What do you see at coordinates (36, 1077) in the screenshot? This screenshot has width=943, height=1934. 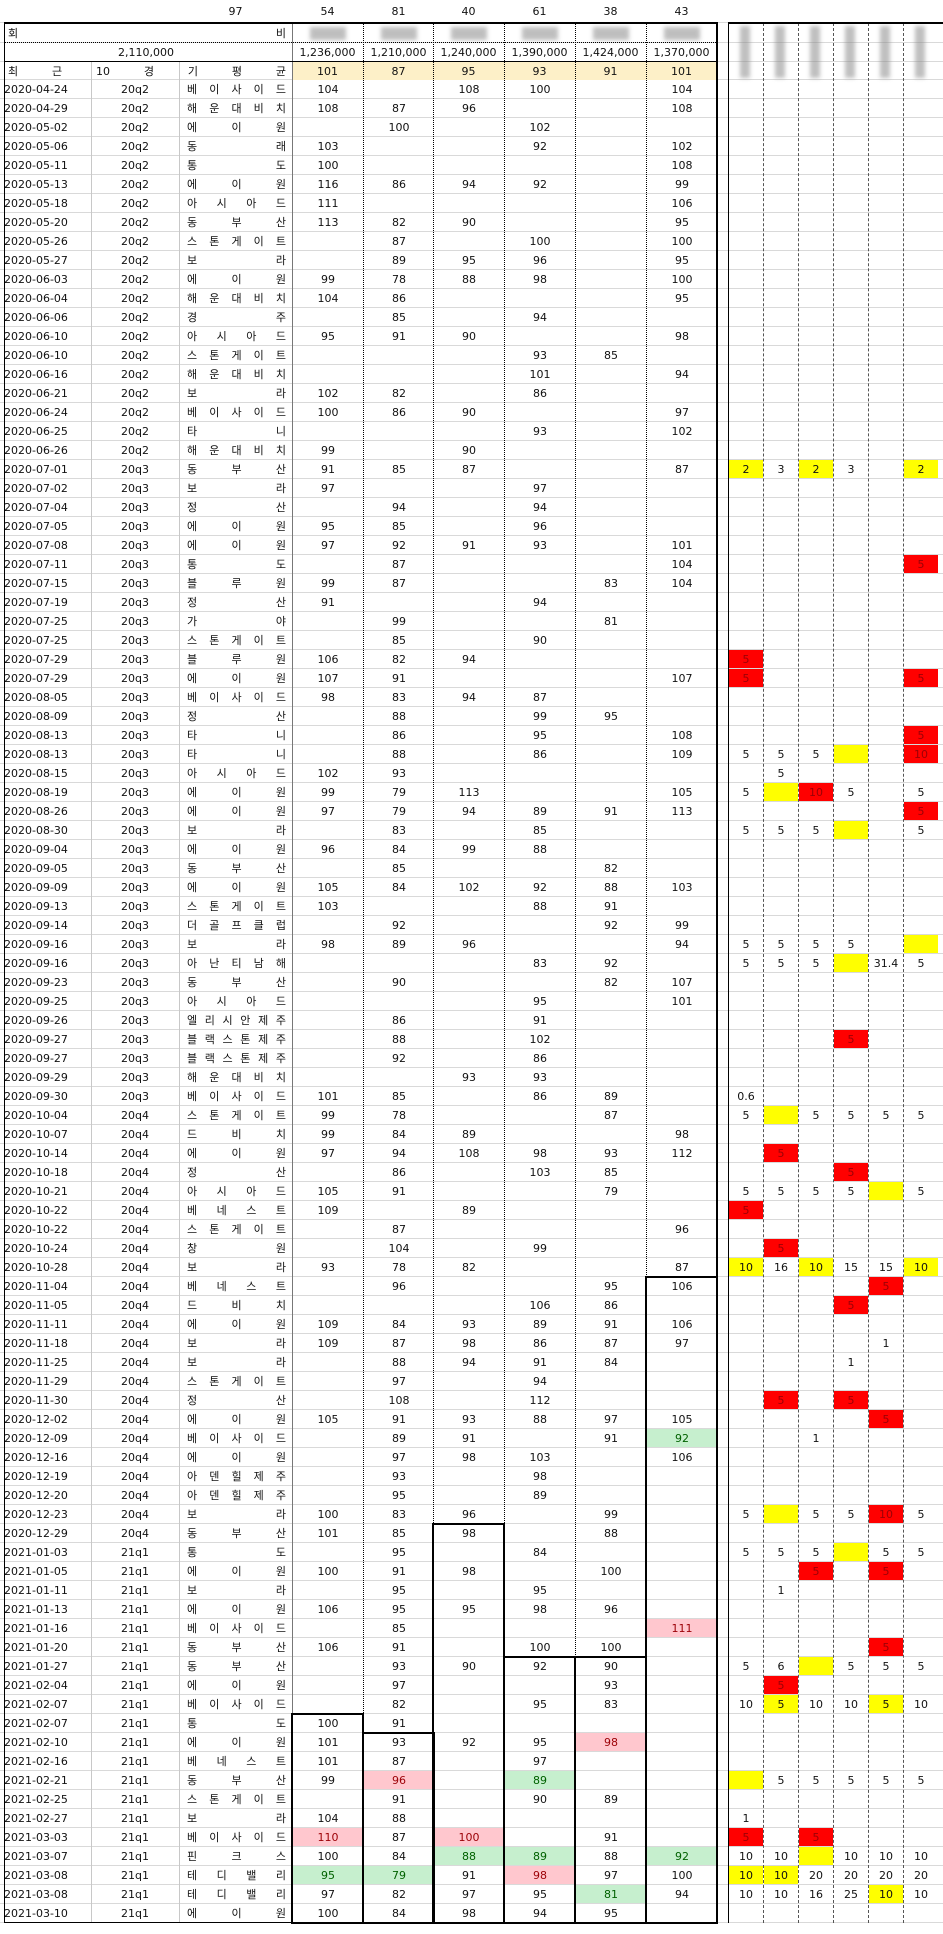 I see `date-cell: 2020-09-29` at bounding box center [36, 1077].